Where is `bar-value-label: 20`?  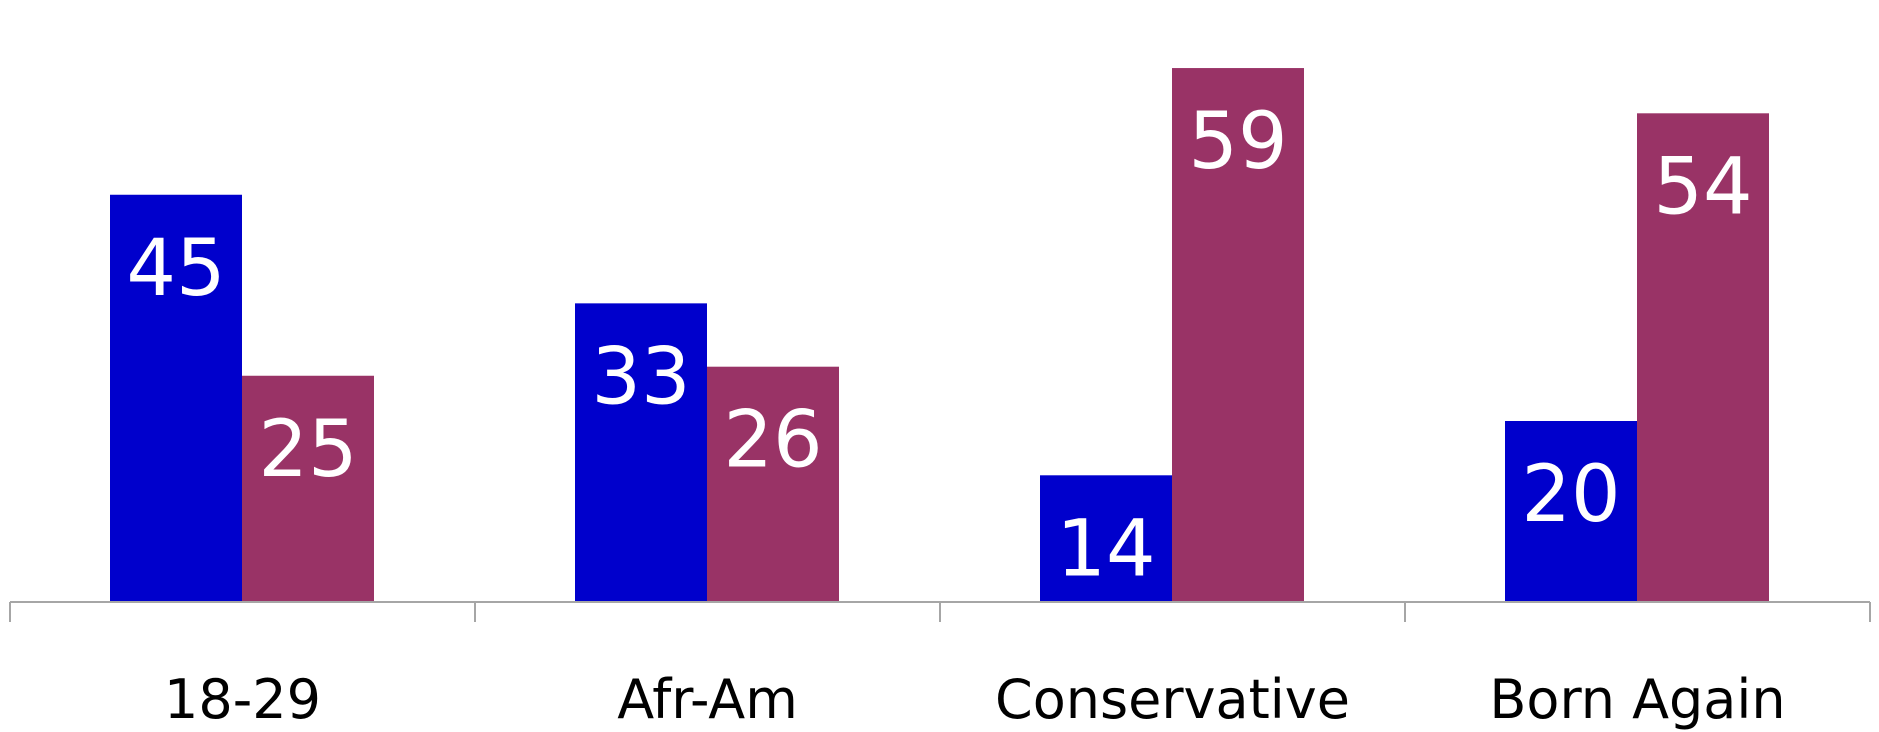
bar-value-label: 20 is located at coordinates (1570, 495).